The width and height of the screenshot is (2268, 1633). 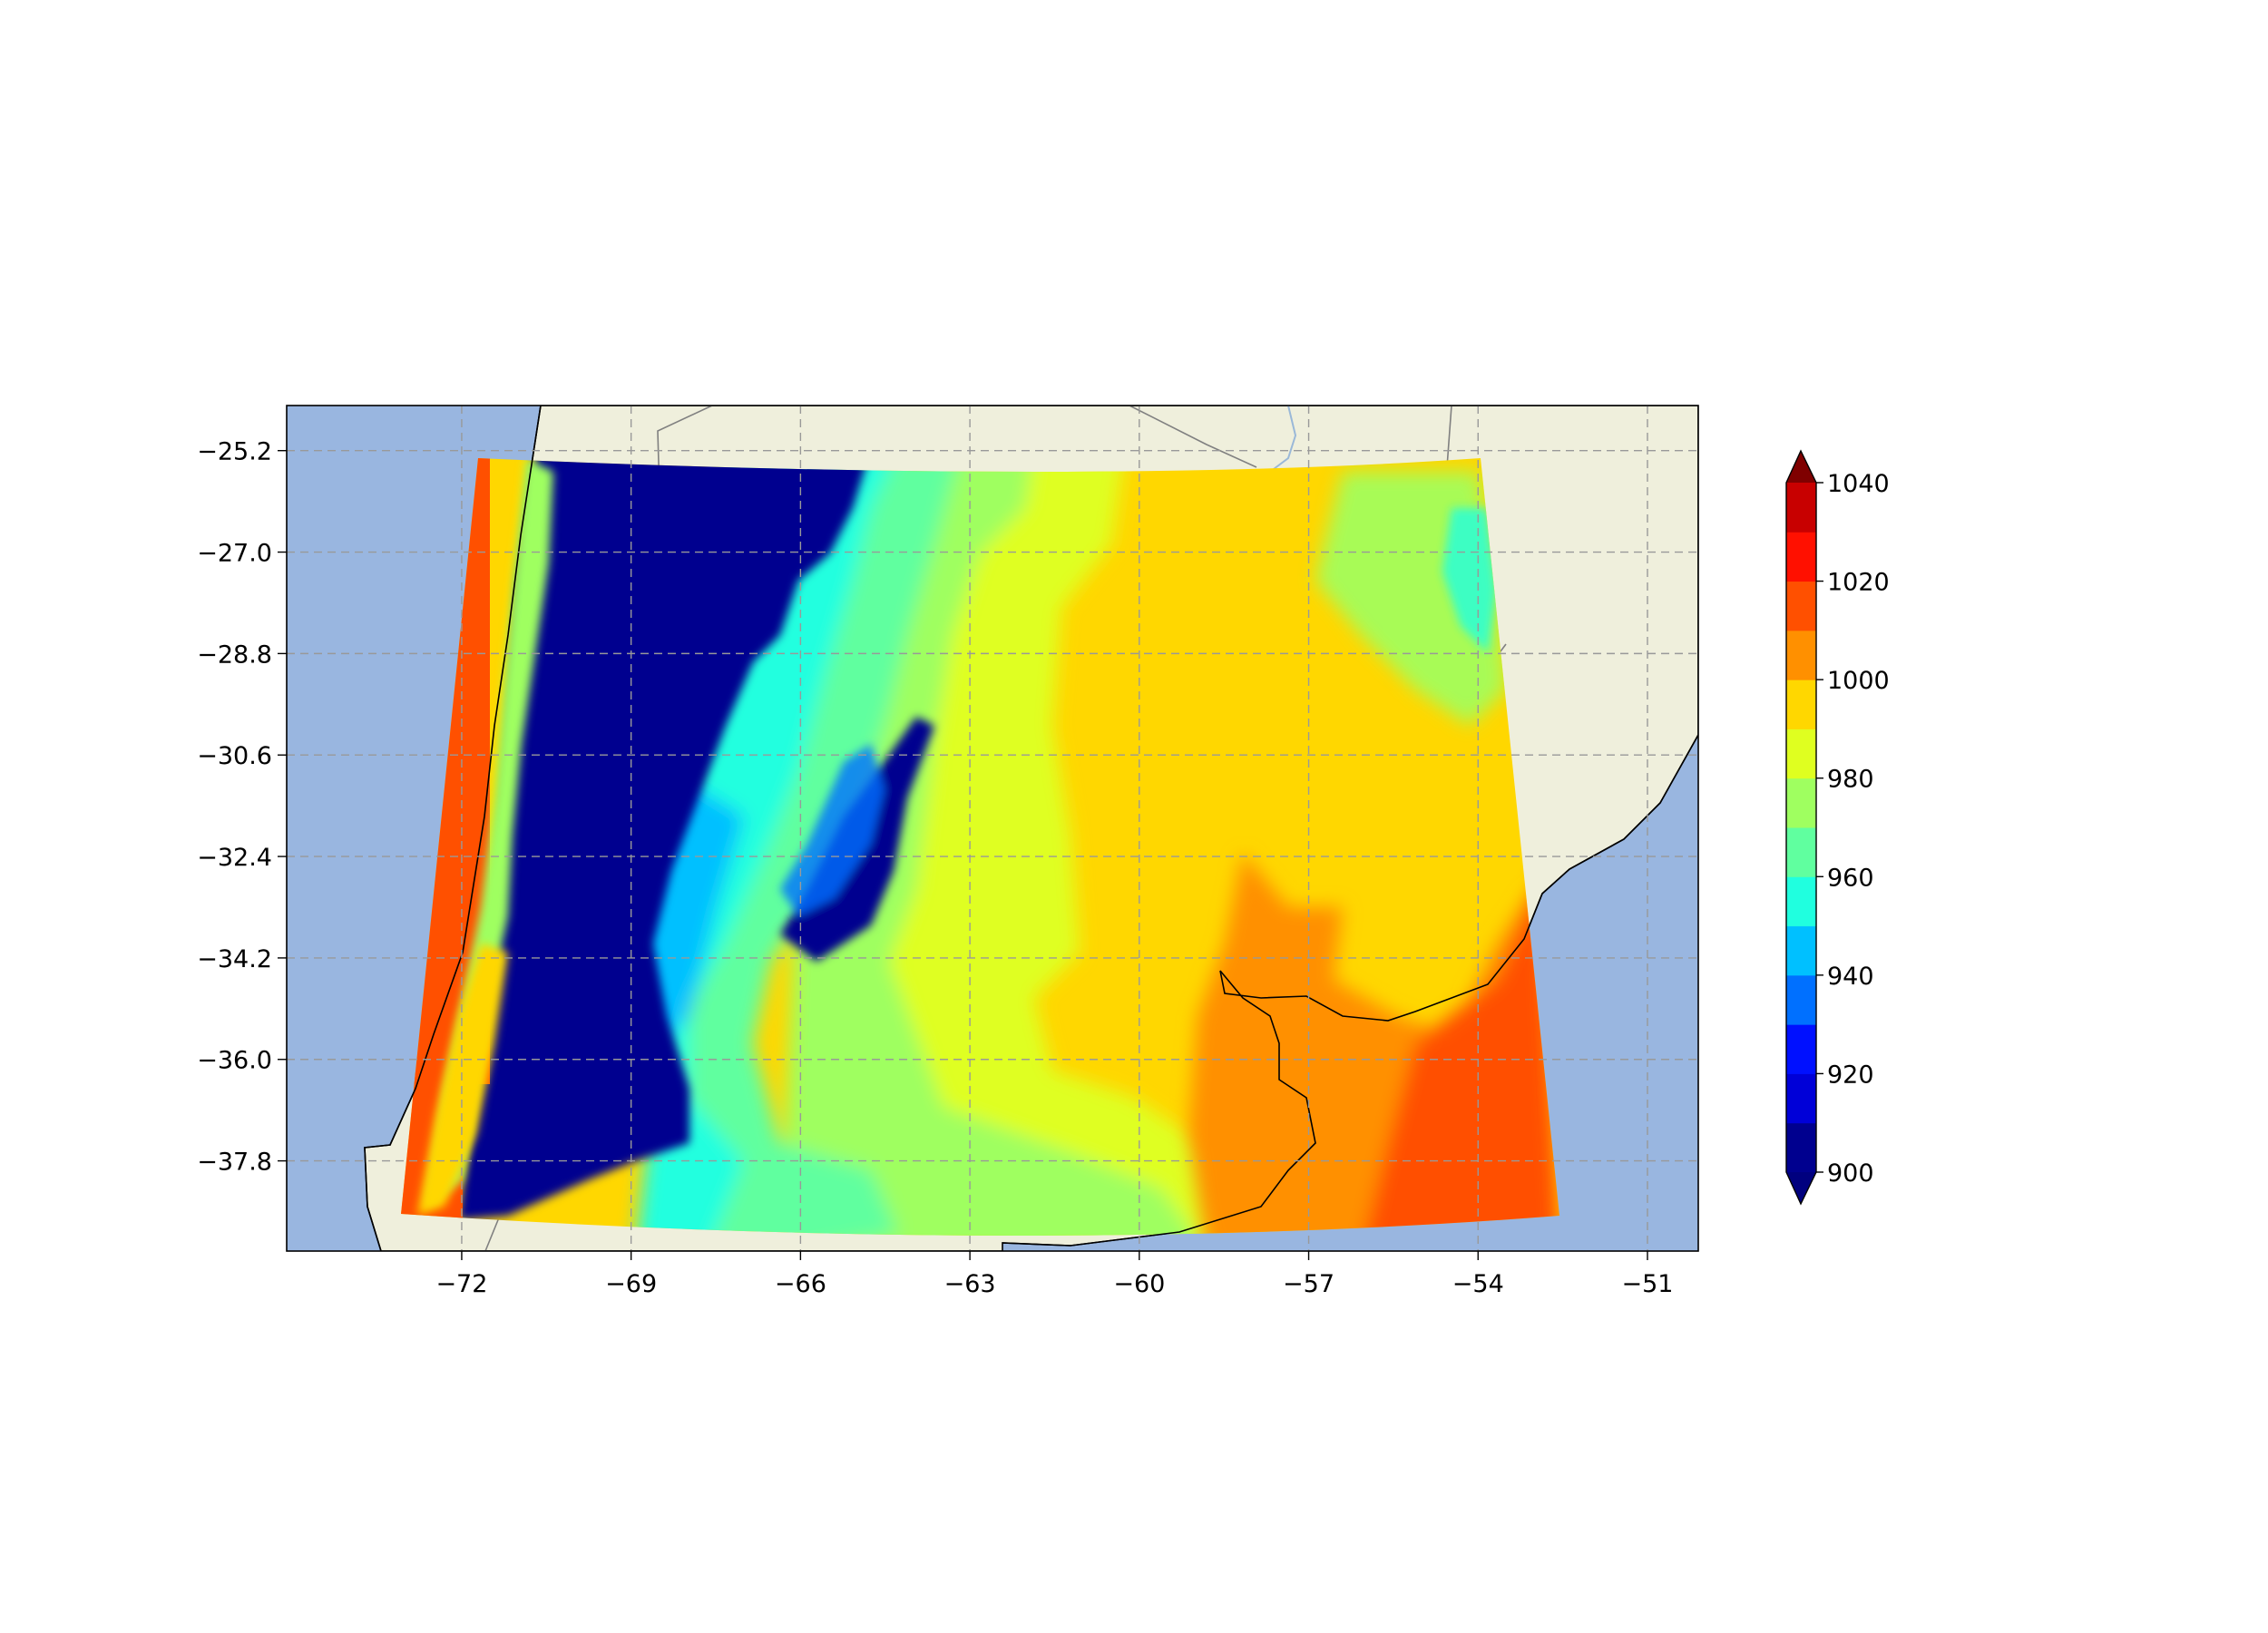 I want to click on andes-low-pressure-core, so click(x=664, y=839).